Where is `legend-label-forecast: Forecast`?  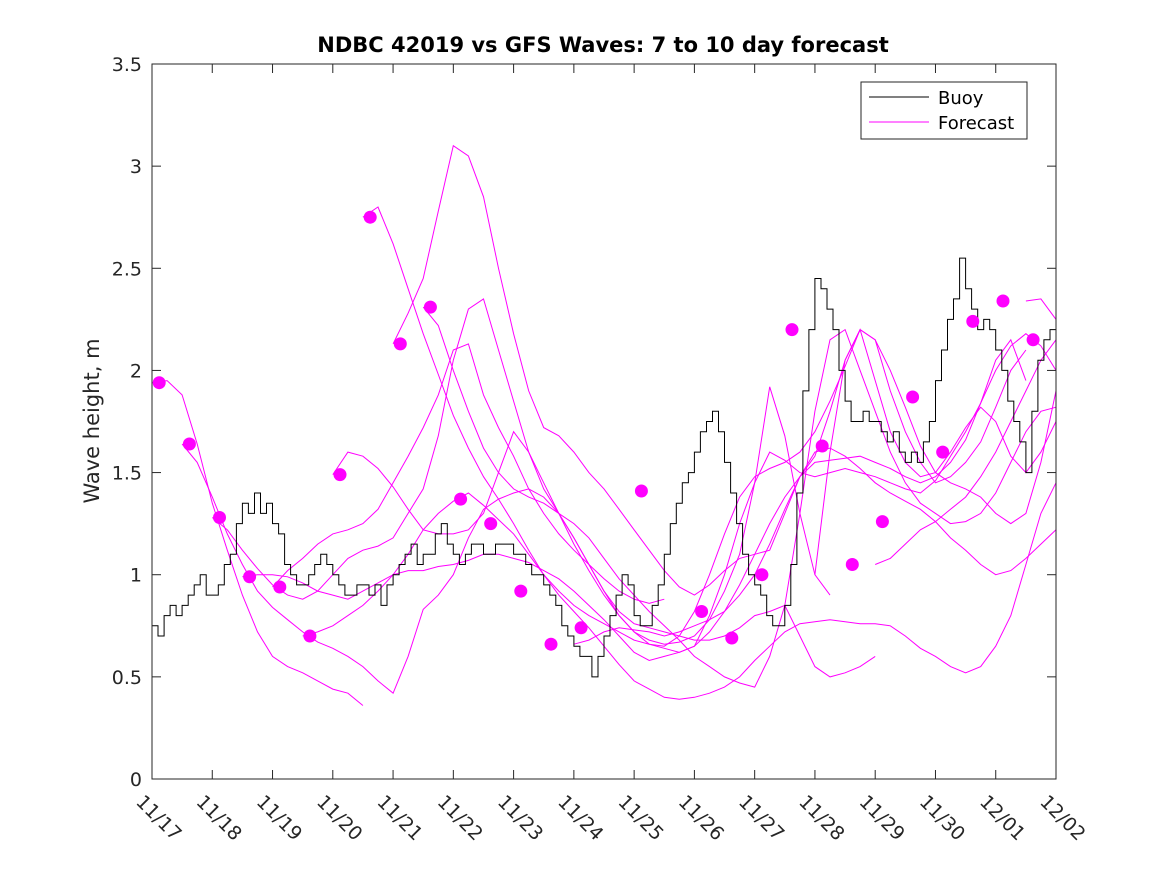 legend-label-forecast: Forecast is located at coordinates (976, 123).